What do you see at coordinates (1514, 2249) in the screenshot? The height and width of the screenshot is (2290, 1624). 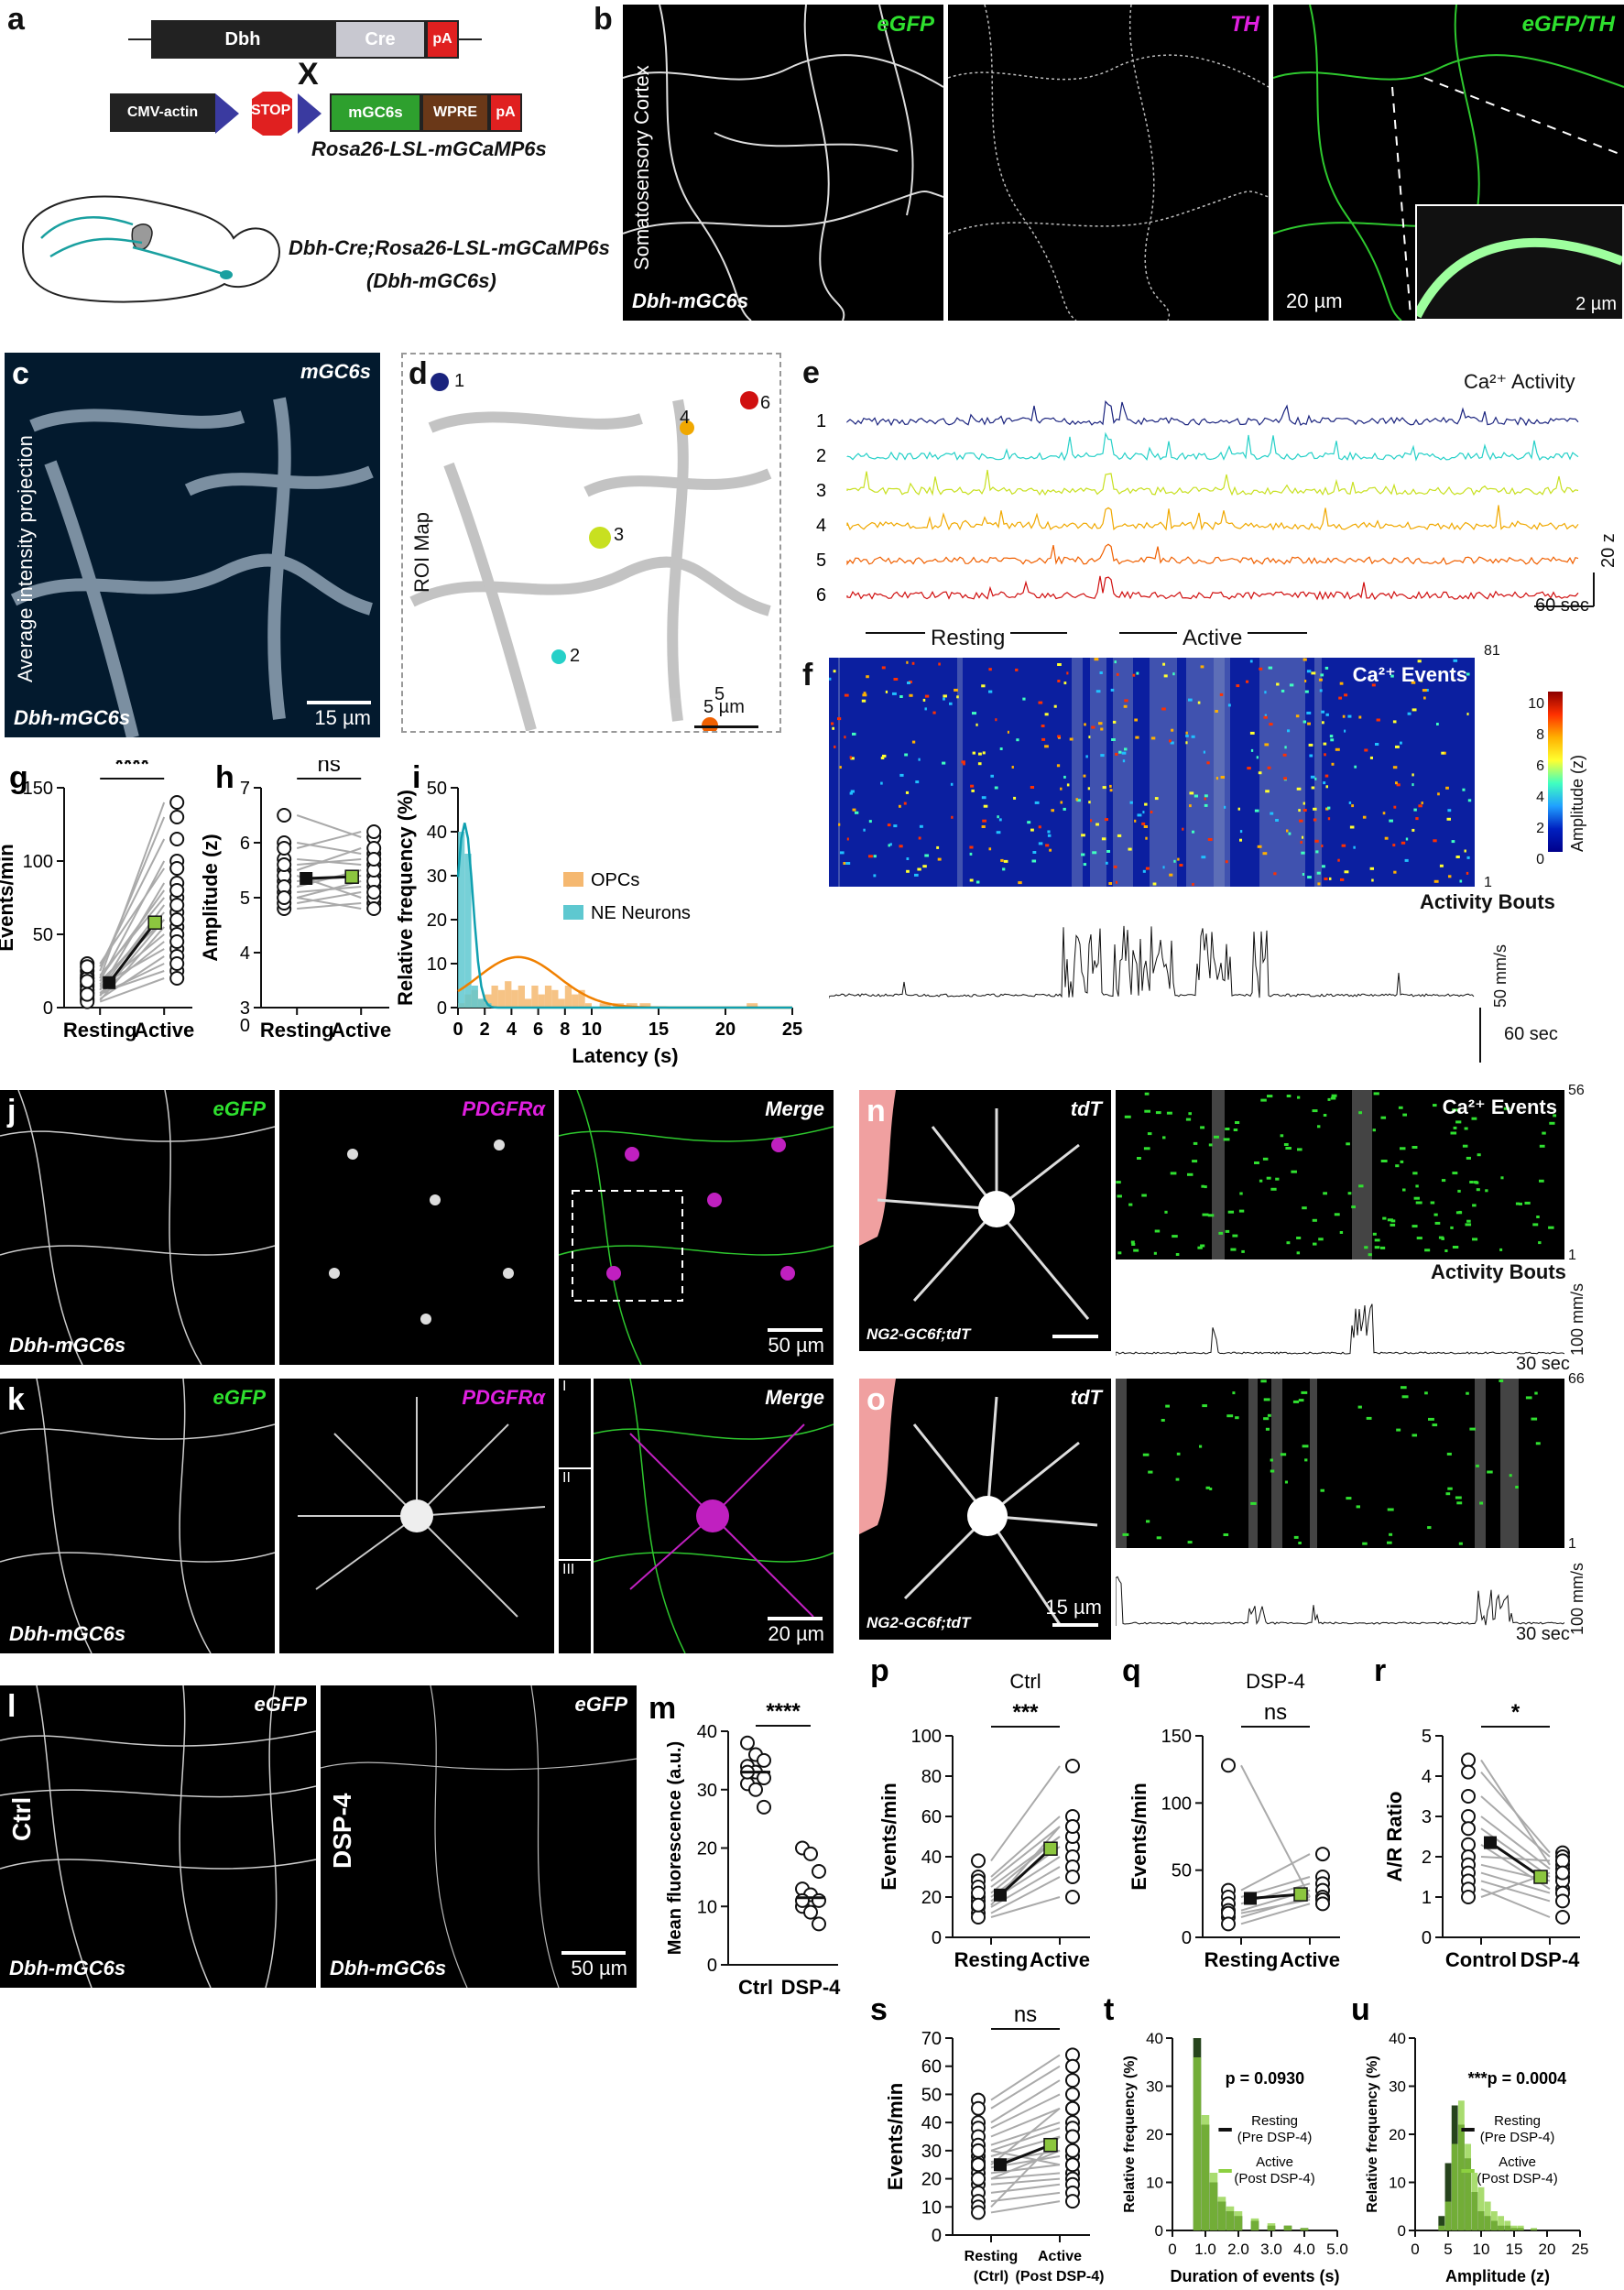 I see `x-tick-label: 15` at bounding box center [1514, 2249].